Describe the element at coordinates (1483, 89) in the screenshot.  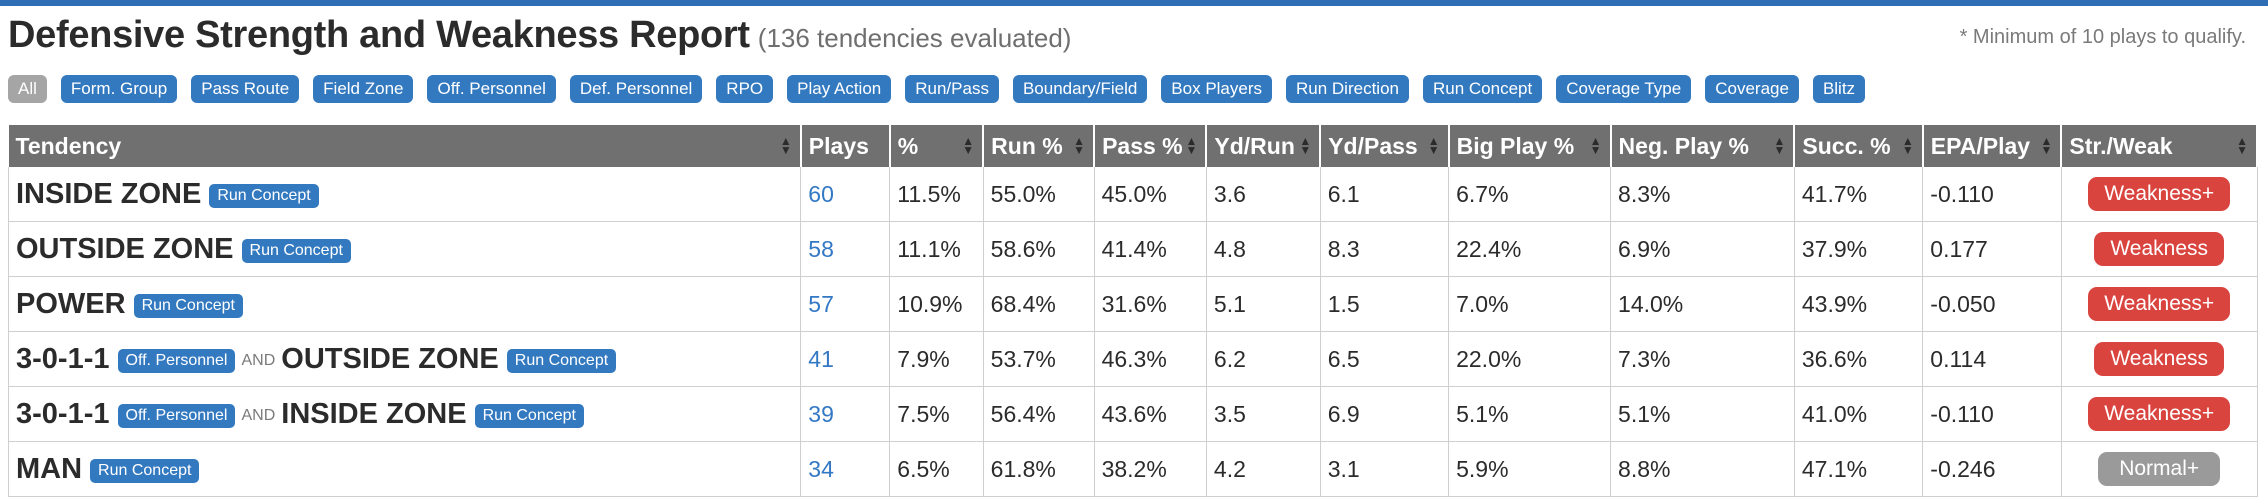
I see `filter-pill-run-concept: Run Concept` at that location.